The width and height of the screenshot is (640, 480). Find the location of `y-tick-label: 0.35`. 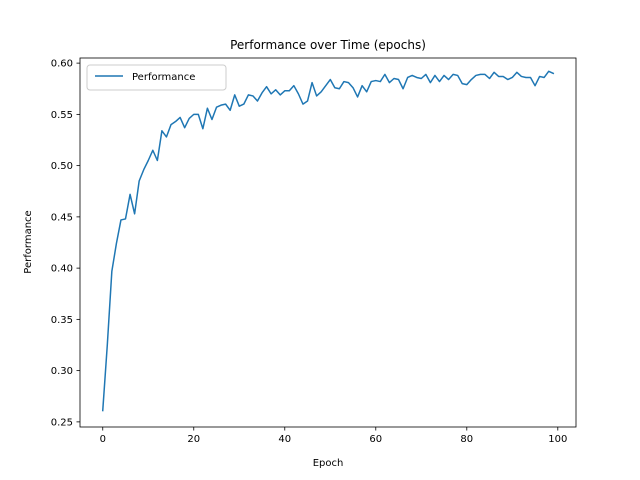

y-tick-label: 0.35 is located at coordinates (62, 320).